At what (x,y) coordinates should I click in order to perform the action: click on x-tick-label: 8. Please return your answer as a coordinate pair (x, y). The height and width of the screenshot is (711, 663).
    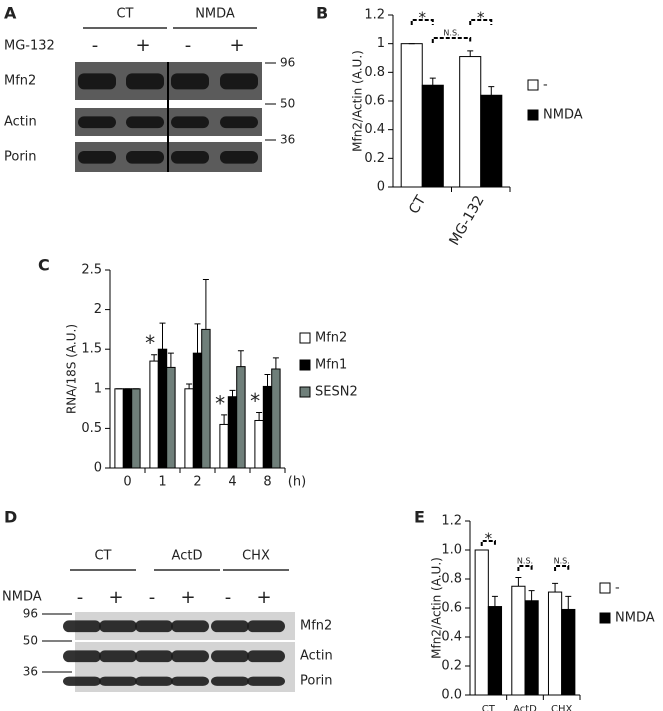
    Looking at the image, I should click on (267, 482).